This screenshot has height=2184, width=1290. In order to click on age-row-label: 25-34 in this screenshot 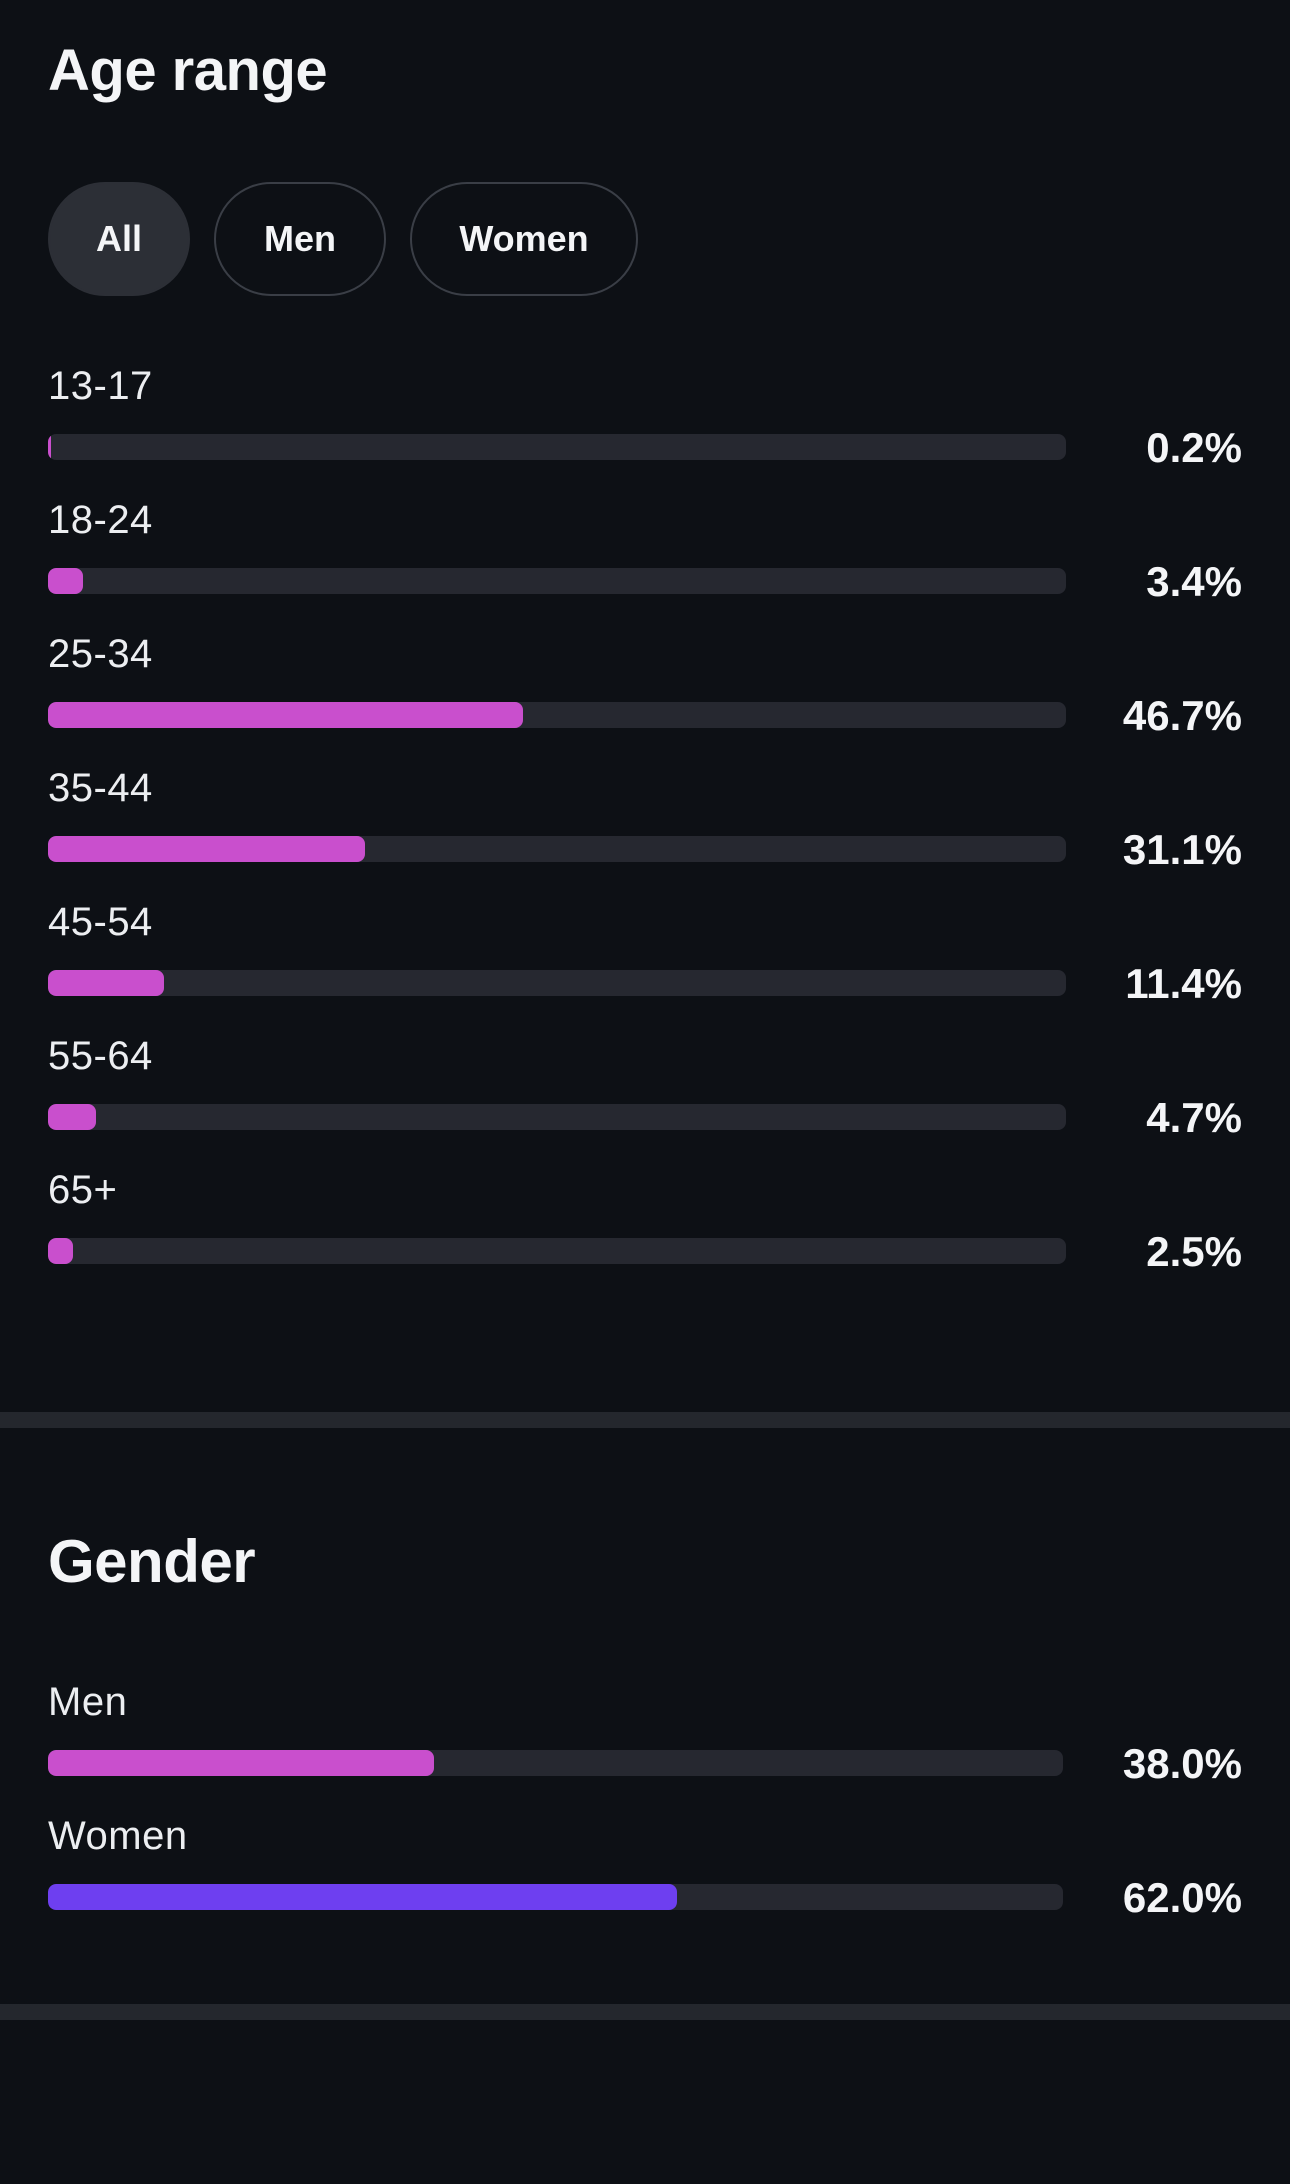, I will do `click(100, 654)`.